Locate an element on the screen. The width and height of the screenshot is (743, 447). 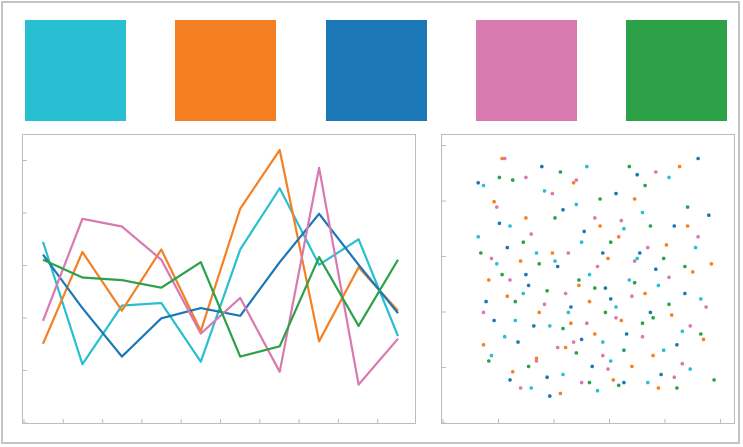
swatch-cyan is located at coordinates (75, 70).